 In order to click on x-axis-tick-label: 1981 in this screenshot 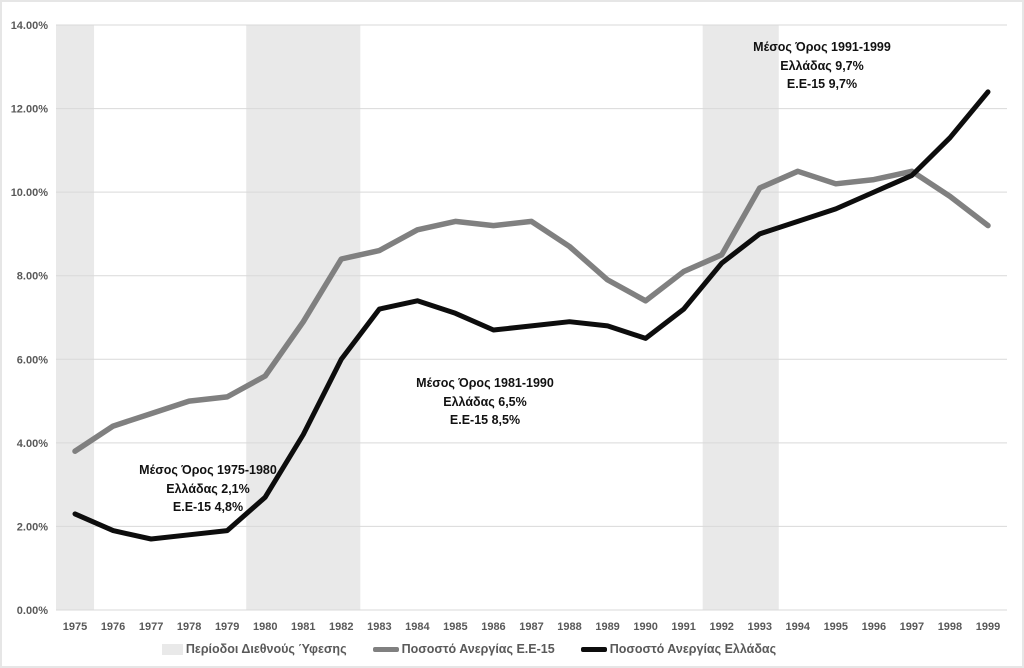, I will do `click(303, 627)`.